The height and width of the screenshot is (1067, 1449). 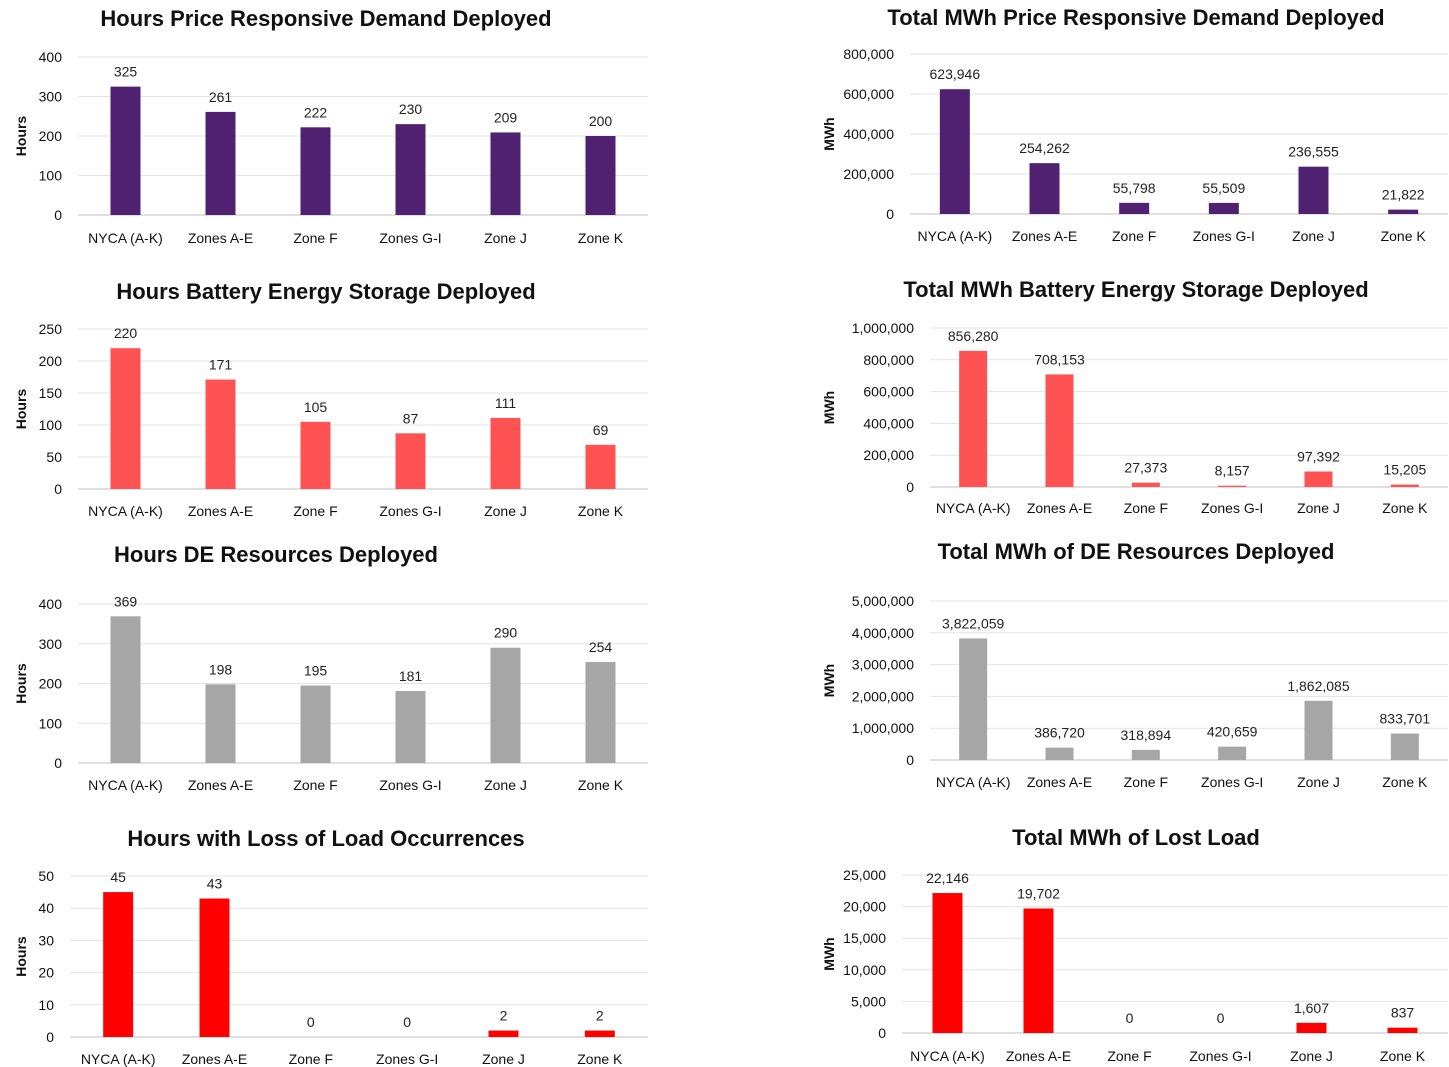 I want to click on data-label: 200, so click(x=601, y=121).